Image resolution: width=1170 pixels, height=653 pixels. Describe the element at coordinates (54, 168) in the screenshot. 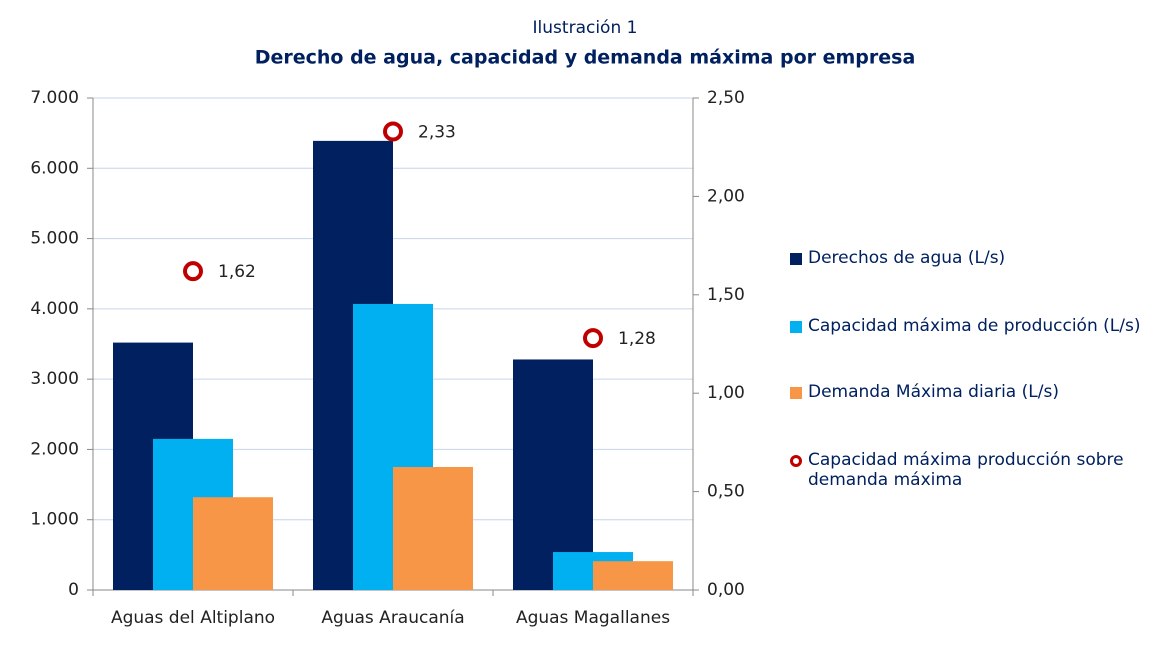

I see `y-tick-label: 6.000` at that location.